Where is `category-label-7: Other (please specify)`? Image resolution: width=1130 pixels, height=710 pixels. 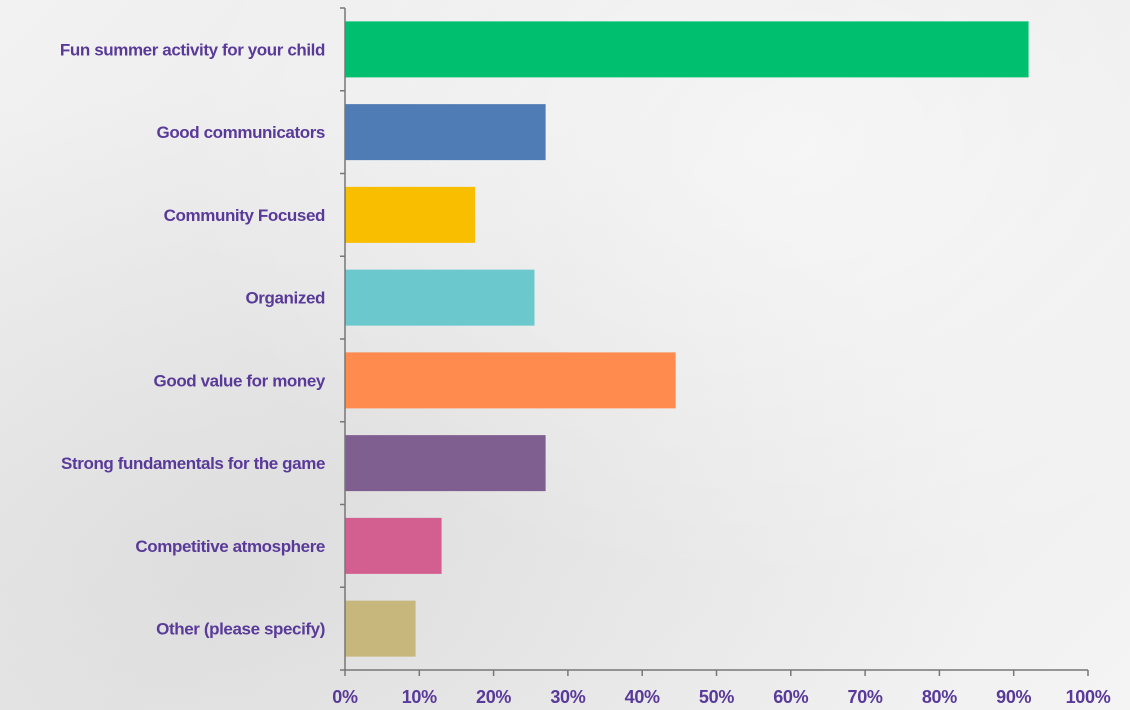
category-label-7: Other (please specify) is located at coordinates (240, 629).